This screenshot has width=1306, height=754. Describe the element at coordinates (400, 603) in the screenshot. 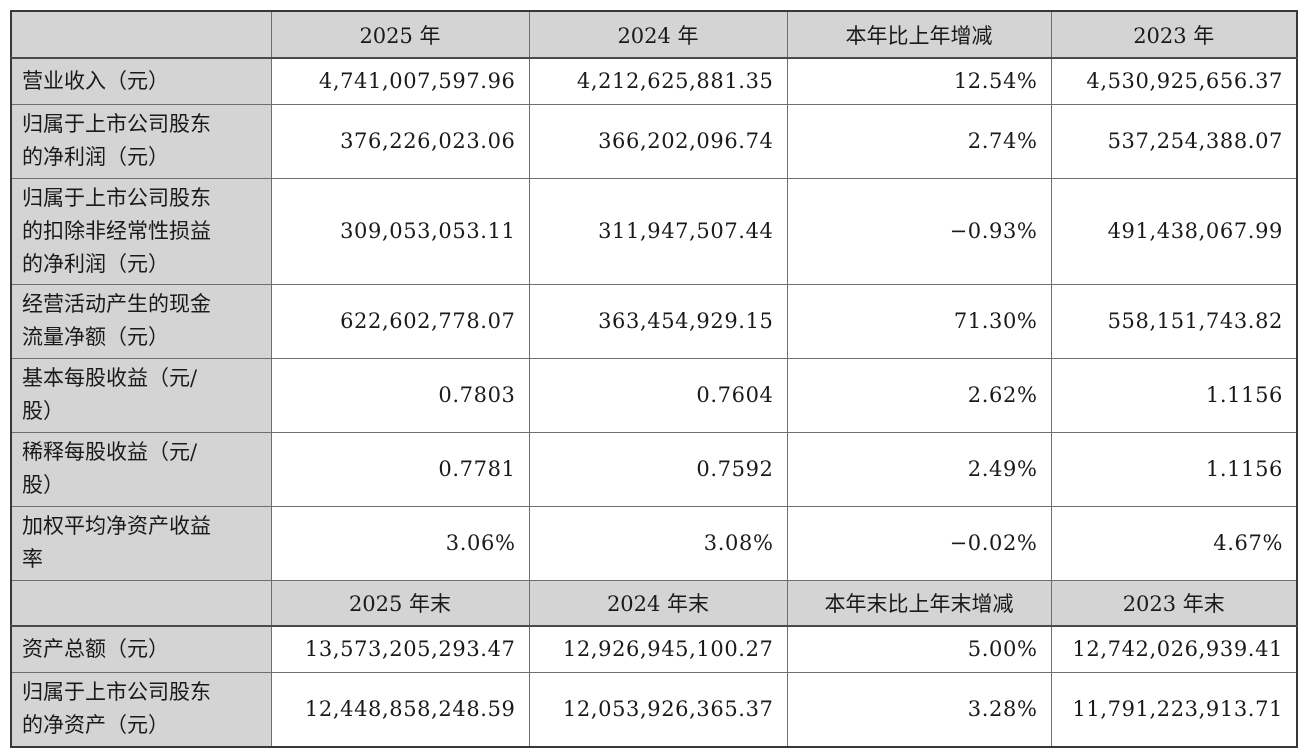

I see `col-header-2025-end: 2025 年末` at that location.